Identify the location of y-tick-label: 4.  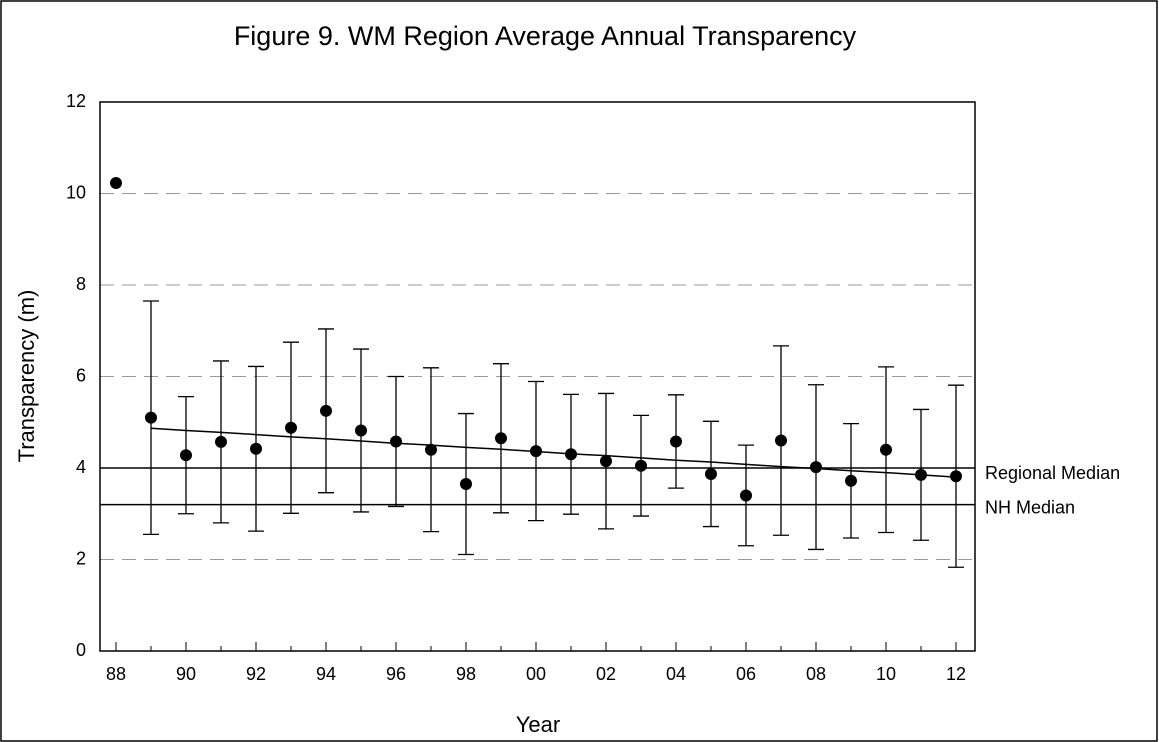
(81, 467).